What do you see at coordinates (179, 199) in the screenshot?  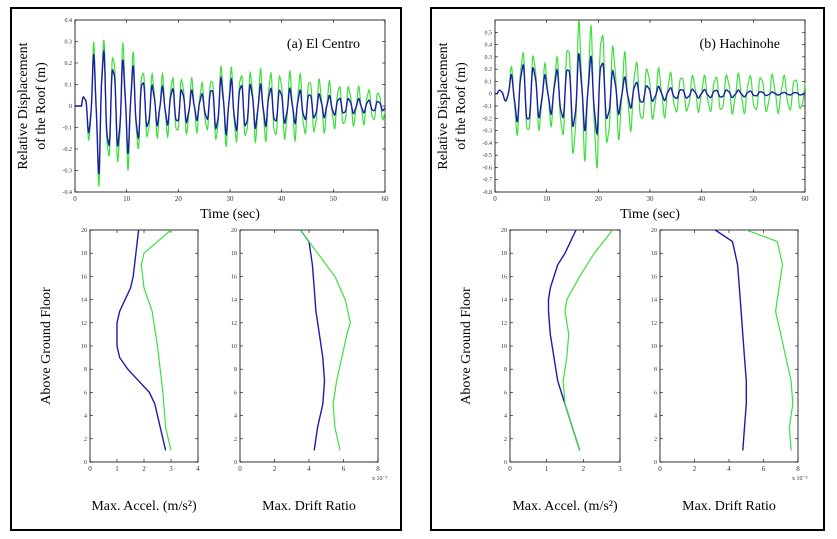 I see `x-tick-label: 20` at bounding box center [179, 199].